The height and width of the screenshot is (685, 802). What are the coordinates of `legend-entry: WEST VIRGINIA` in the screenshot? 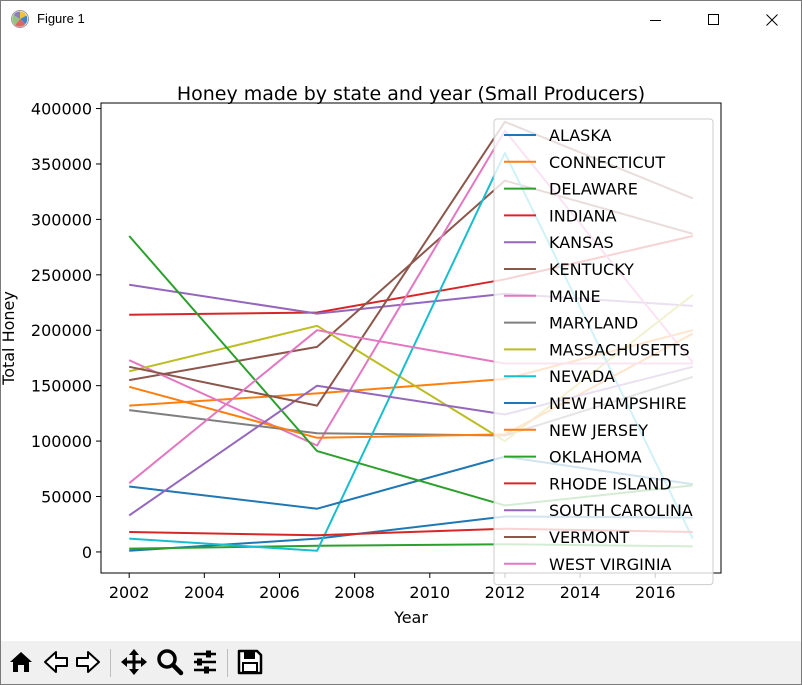 It's located at (610, 564).